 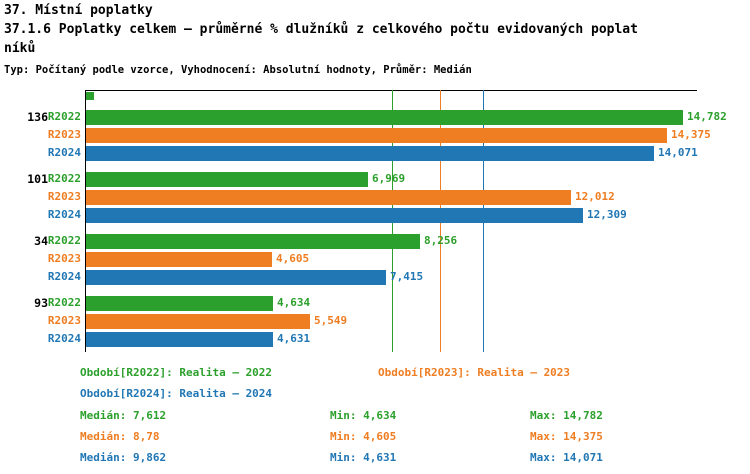 What do you see at coordinates (41, 241) in the screenshot?
I see `group-label: 34` at bounding box center [41, 241].